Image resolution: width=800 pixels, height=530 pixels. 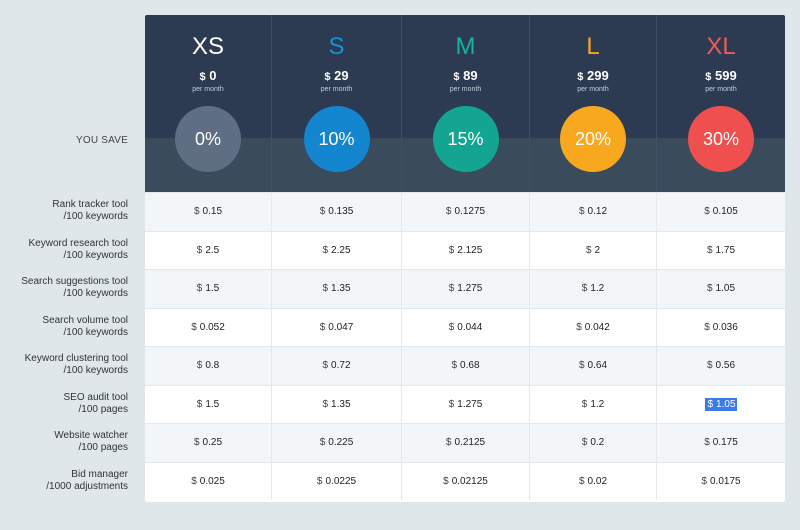 What do you see at coordinates (721, 139) in the screenshot?
I see `savings-badge: 30%` at bounding box center [721, 139].